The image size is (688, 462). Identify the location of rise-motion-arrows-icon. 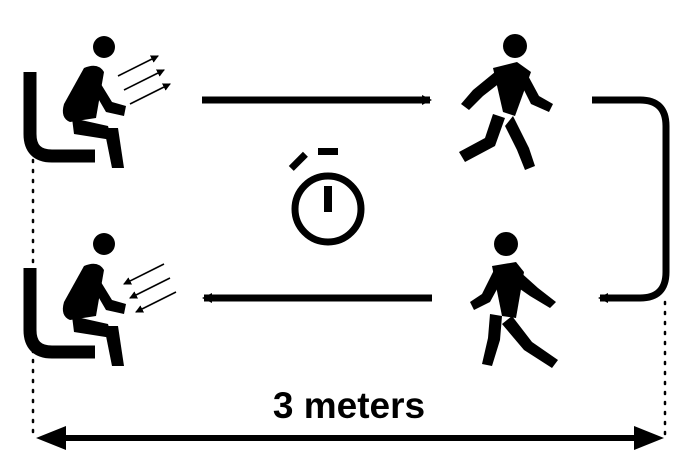
(144, 80).